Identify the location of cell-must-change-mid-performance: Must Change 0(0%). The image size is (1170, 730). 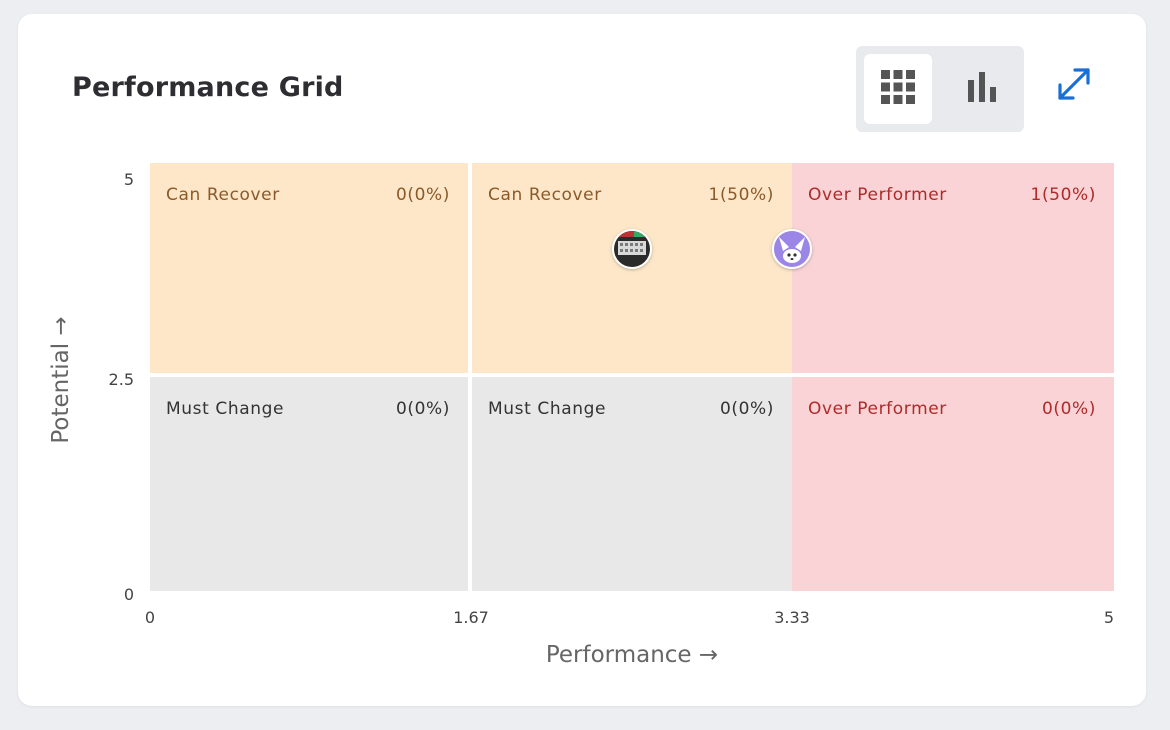
(632, 484).